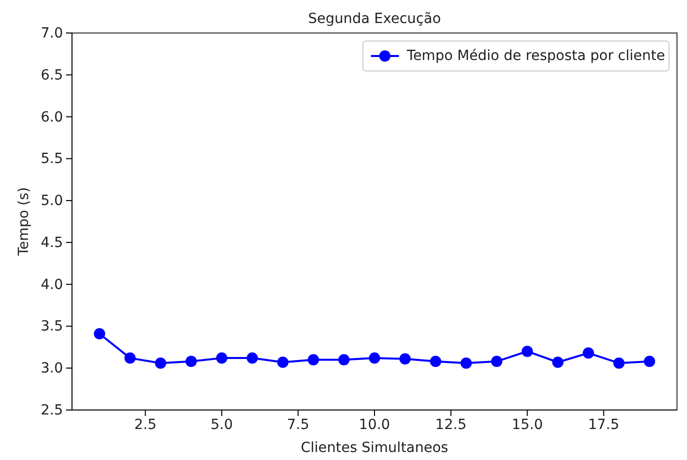  I want to click on legend-label: Tempo Médio de resposta por cliente, so click(535, 56).